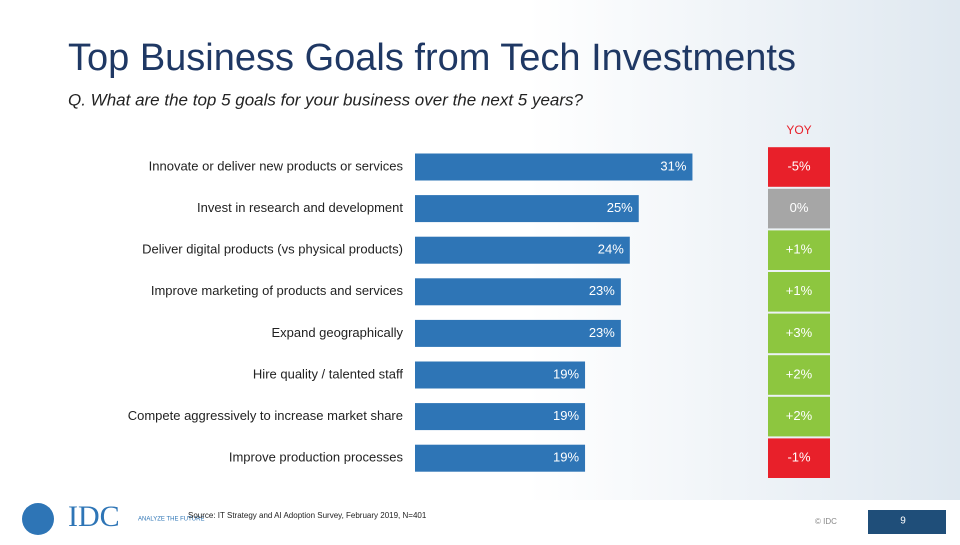  What do you see at coordinates (94, 516) in the screenshot?
I see `logo-text: IDC` at bounding box center [94, 516].